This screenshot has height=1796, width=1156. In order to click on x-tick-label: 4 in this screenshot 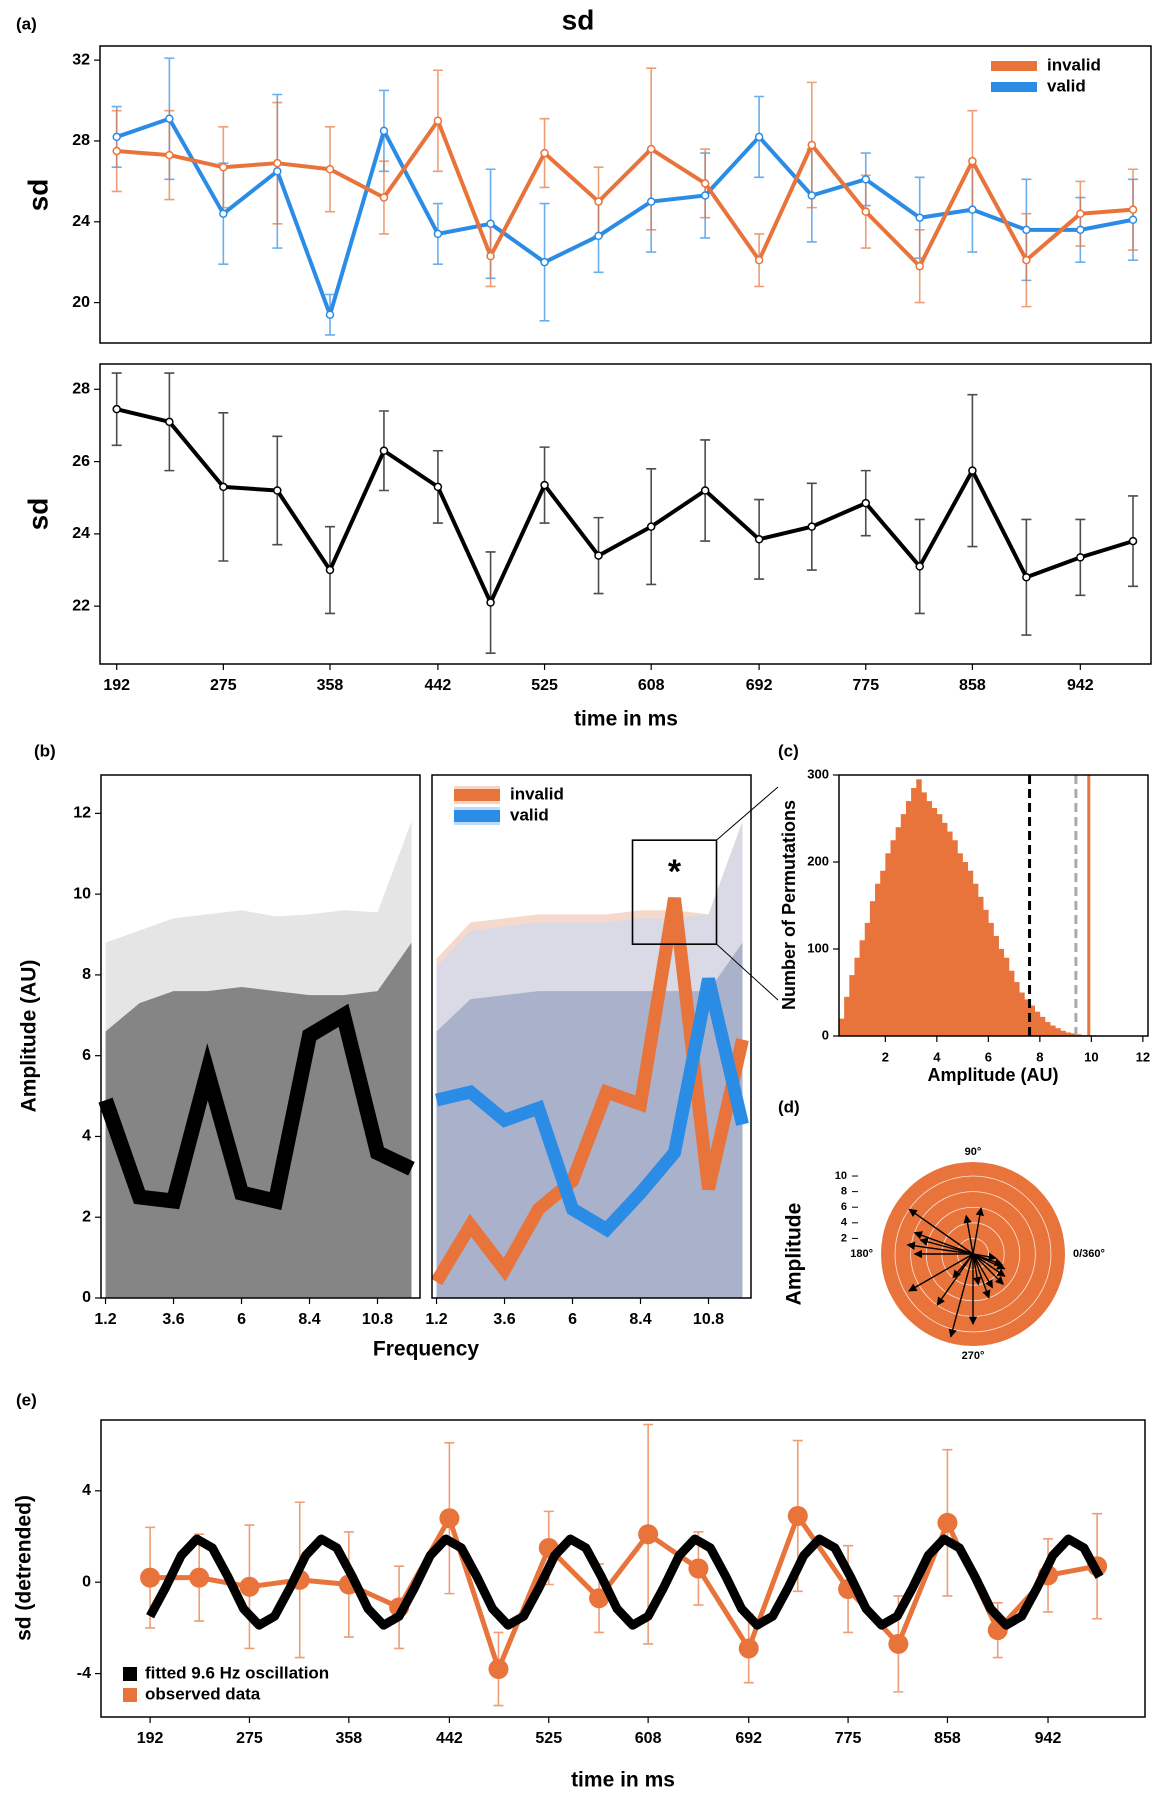, I will do `click(937, 1056)`.